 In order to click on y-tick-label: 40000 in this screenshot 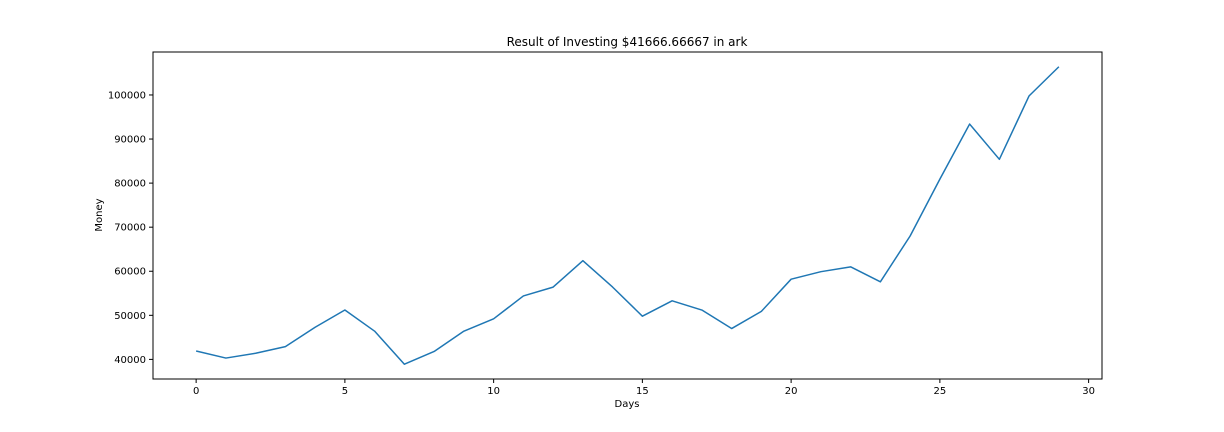, I will do `click(130, 360)`.